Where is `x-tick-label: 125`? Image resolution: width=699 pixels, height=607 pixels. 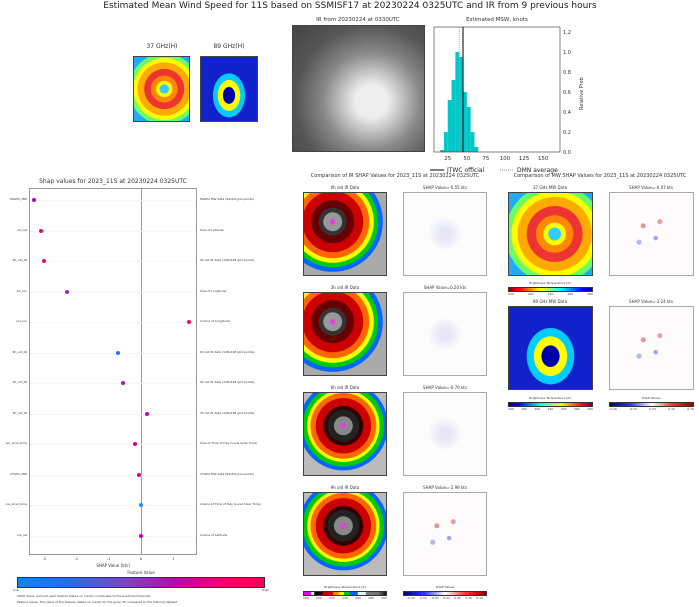 x-tick-label: 125 is located at coordinates (524, 159).